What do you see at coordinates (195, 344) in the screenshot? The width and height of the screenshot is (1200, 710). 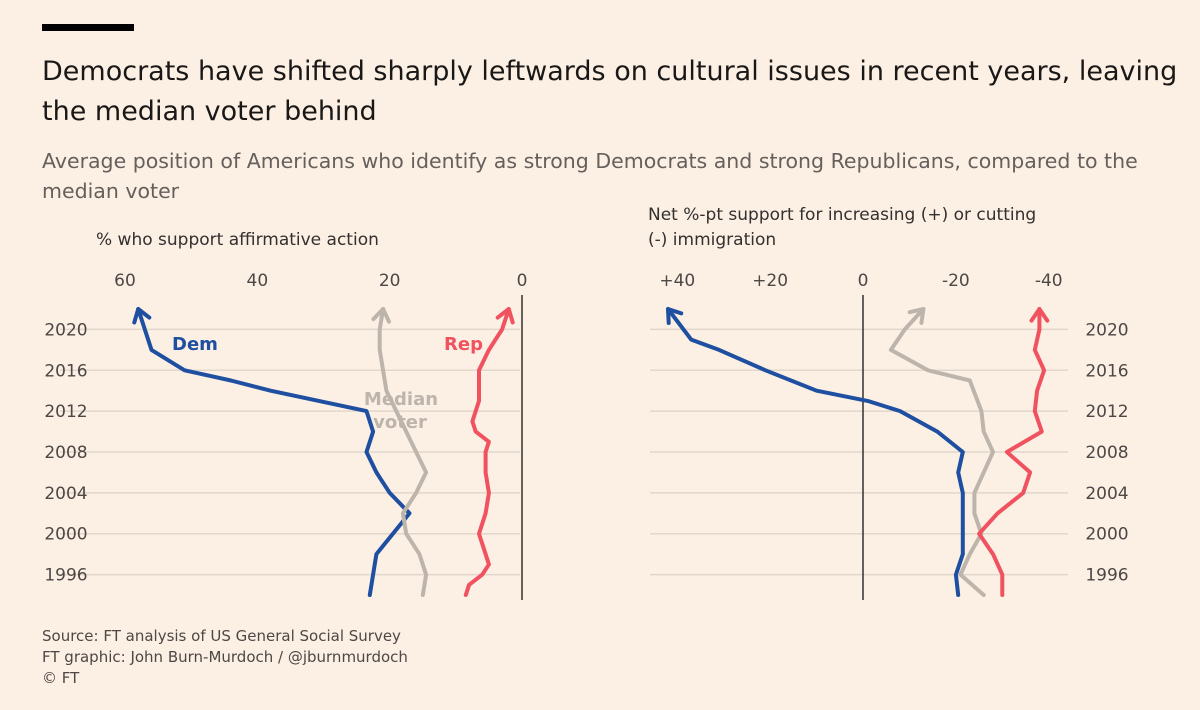 I see `dem-series-label: Dem` at bounding box center [195, 344].